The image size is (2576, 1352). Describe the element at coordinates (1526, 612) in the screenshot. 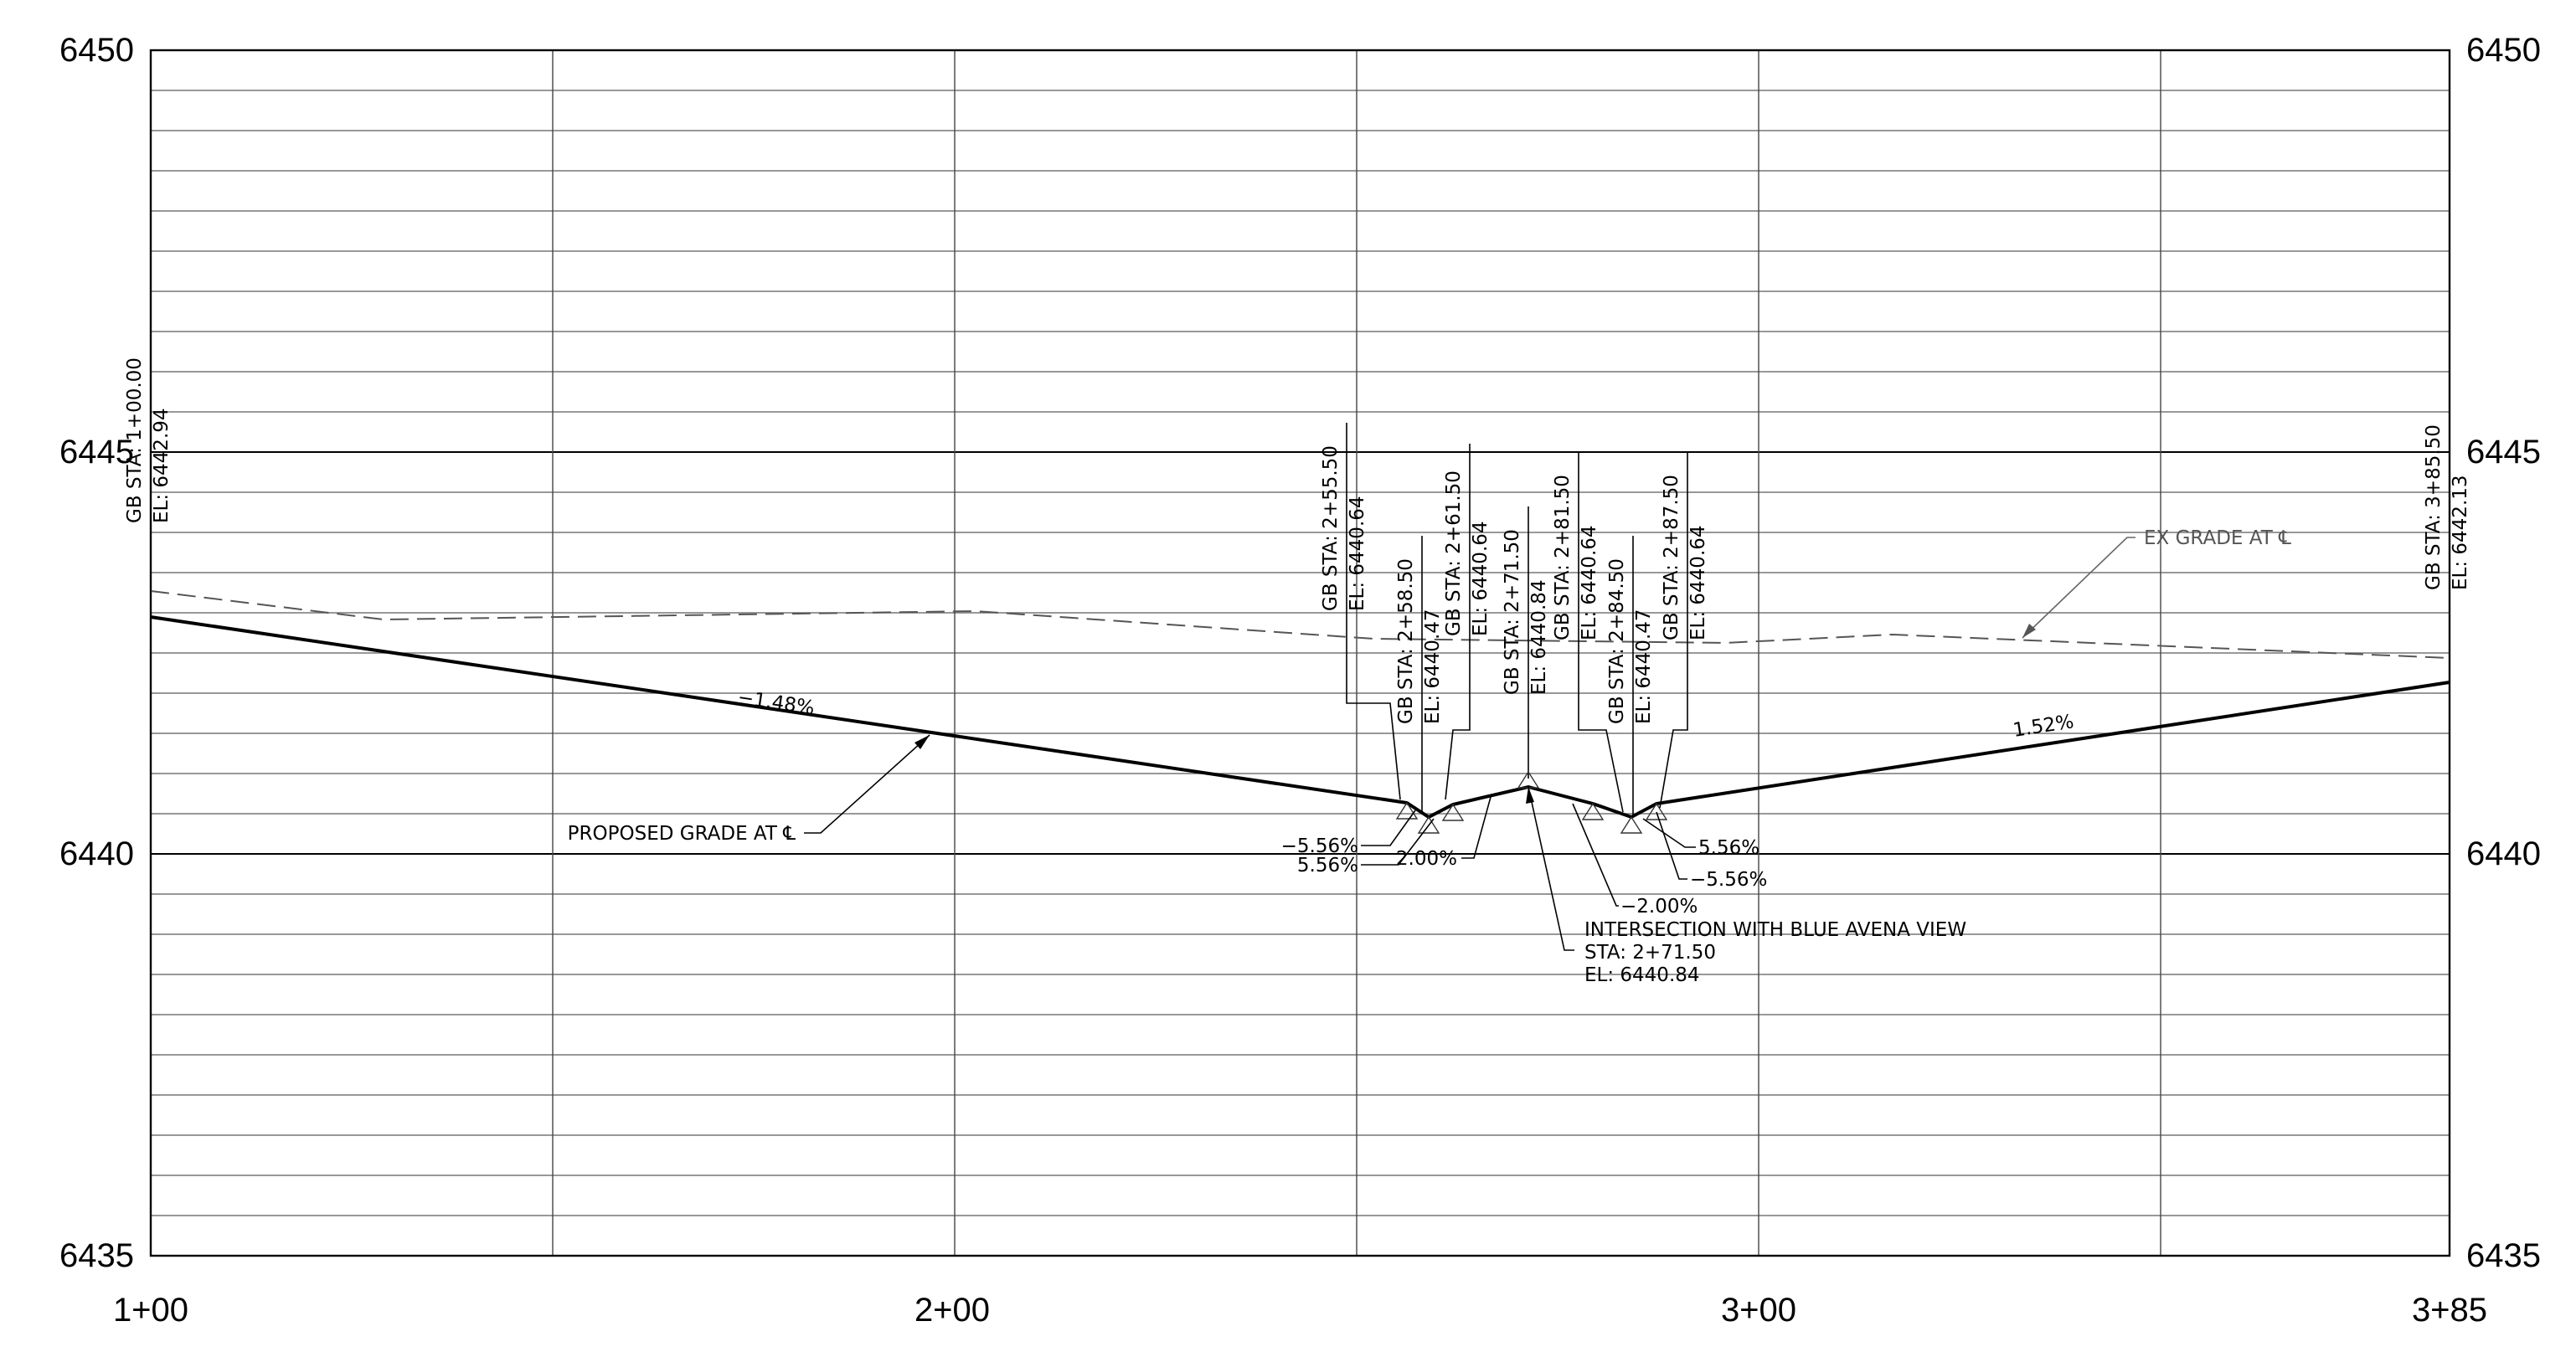

I see `gb-label-5: GB STA: 2+71.50 EL: 6440.84` at that location.